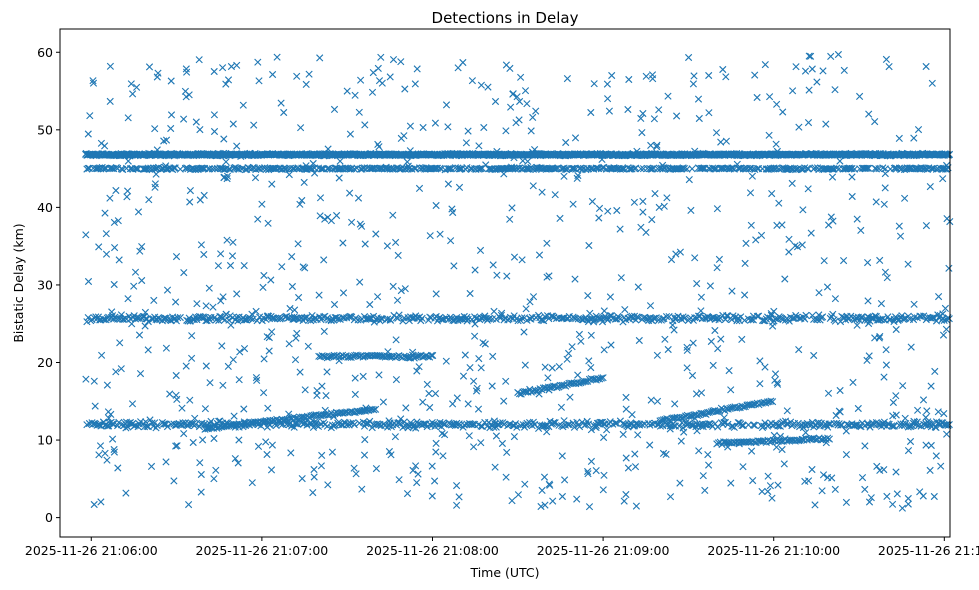 This screenshot has width=979, height=590. Describe the element at coordinates (45, 284) in the screenshot. I see `y-tick-label: 30` at that location.